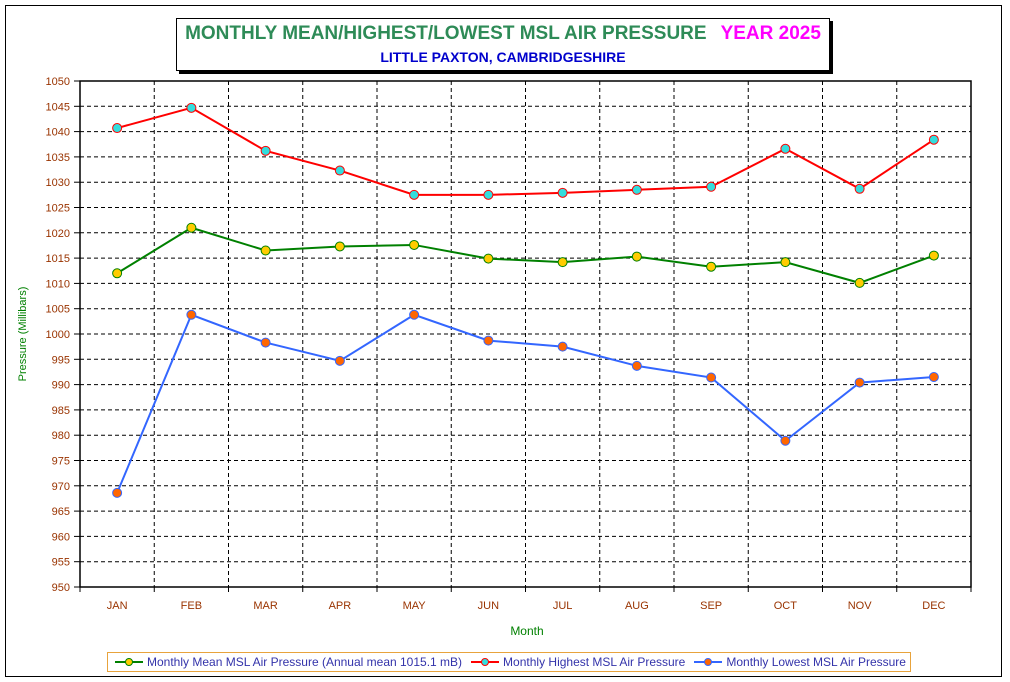  Describe the element at coordinates (770, 33) in the screenshot. I see `chart-title-year: YEAR 2025` at that location.